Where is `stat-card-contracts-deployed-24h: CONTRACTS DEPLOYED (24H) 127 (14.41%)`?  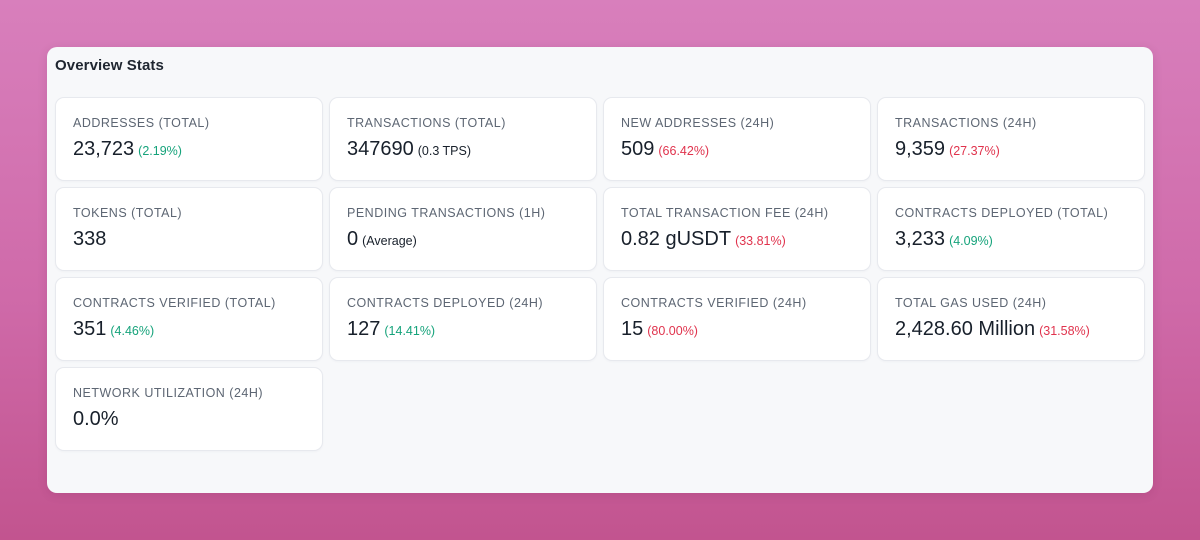
stat-card-contracts-deployed-24h: CONTRACTS DEPLOYED (24H) 127 (14.41%) is located at coordinates (463, 319).